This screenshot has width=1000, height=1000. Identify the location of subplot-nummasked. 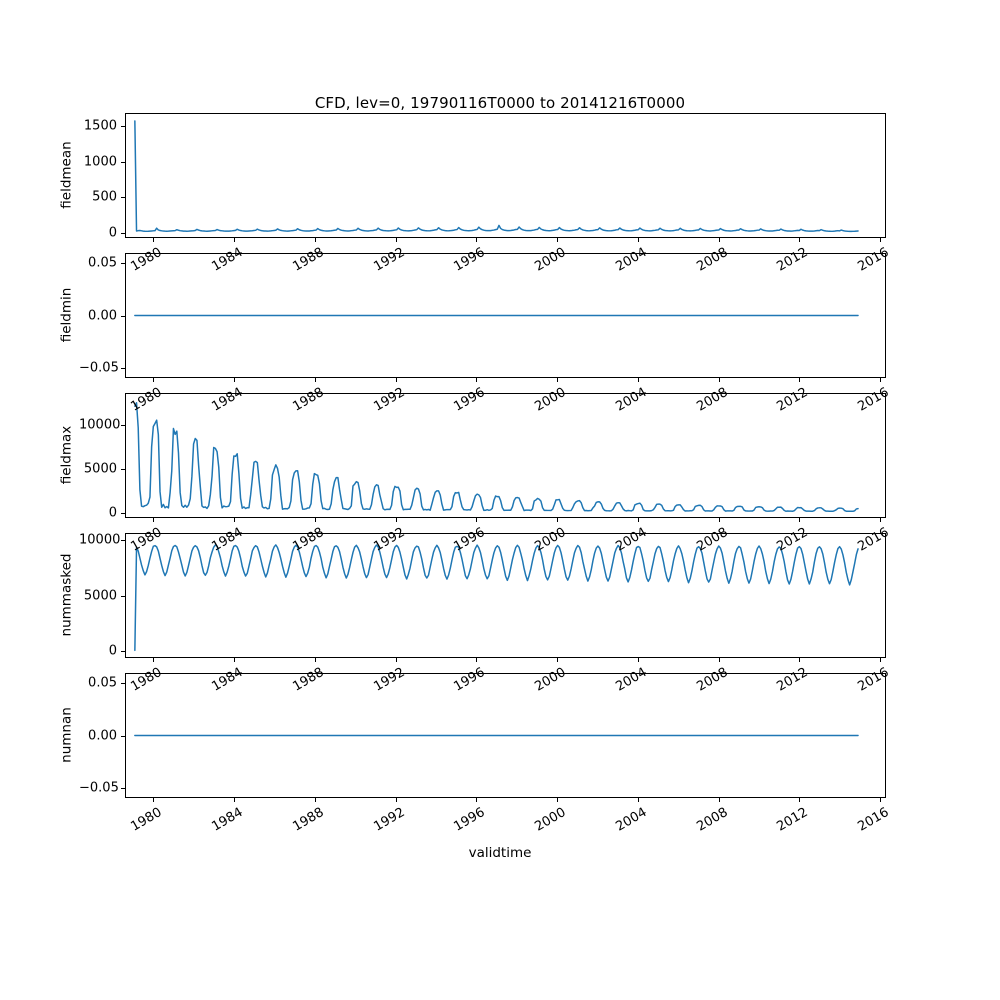
(505, 595).